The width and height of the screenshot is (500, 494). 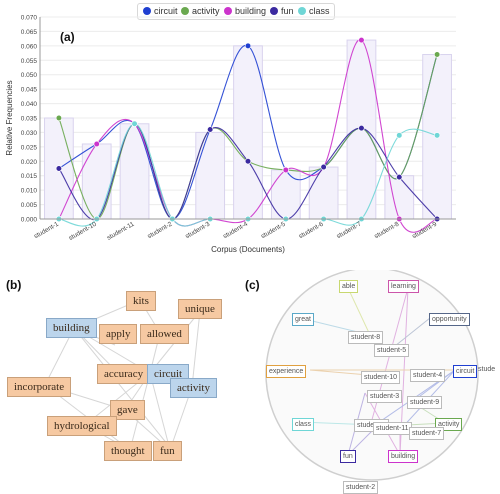 What do you see at coordinates (124, 374) in the screenshot?
I see `keyword-accuracy: accuracy` at bounding box center [124, 374].